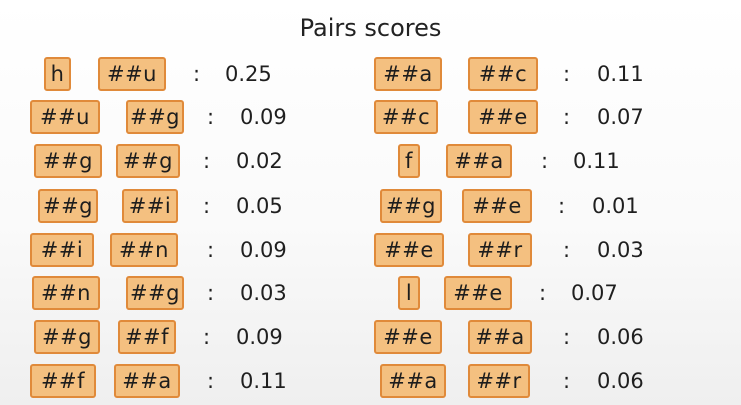 The width and height of the screenshot is (741, 405). Describe the element at coordinates (144, 250) in the screenshot. I see `token-second: ##n` at that location.